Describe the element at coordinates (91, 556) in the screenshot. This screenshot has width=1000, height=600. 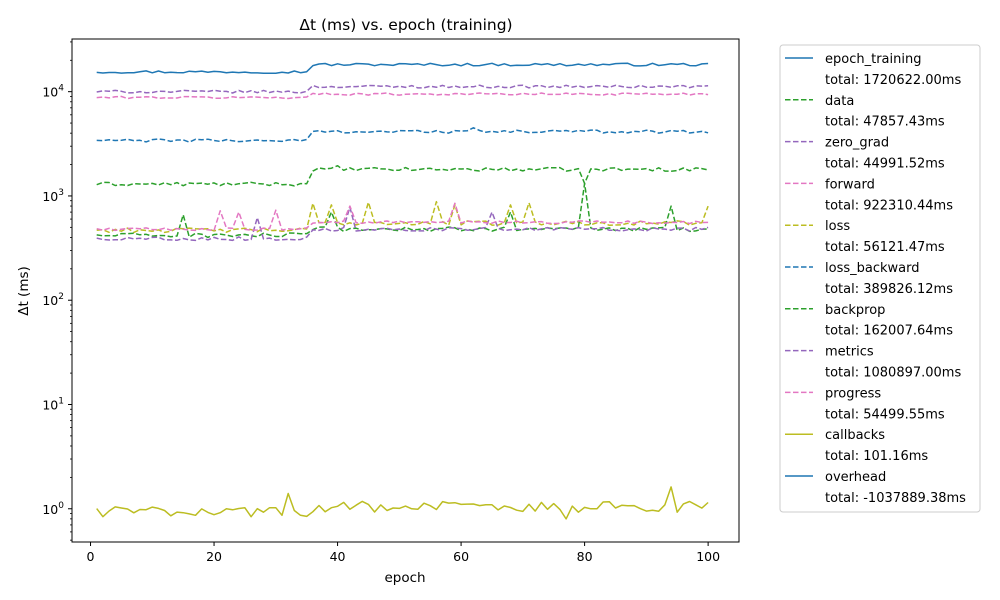
I see `x-tick-label: 0` at that location.